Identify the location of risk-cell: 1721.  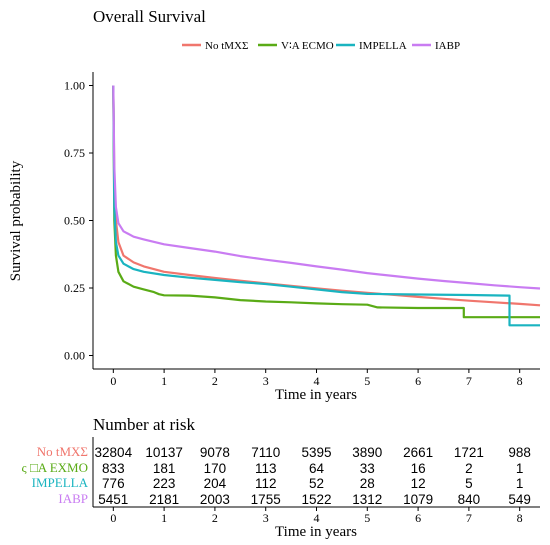
(469, 452).